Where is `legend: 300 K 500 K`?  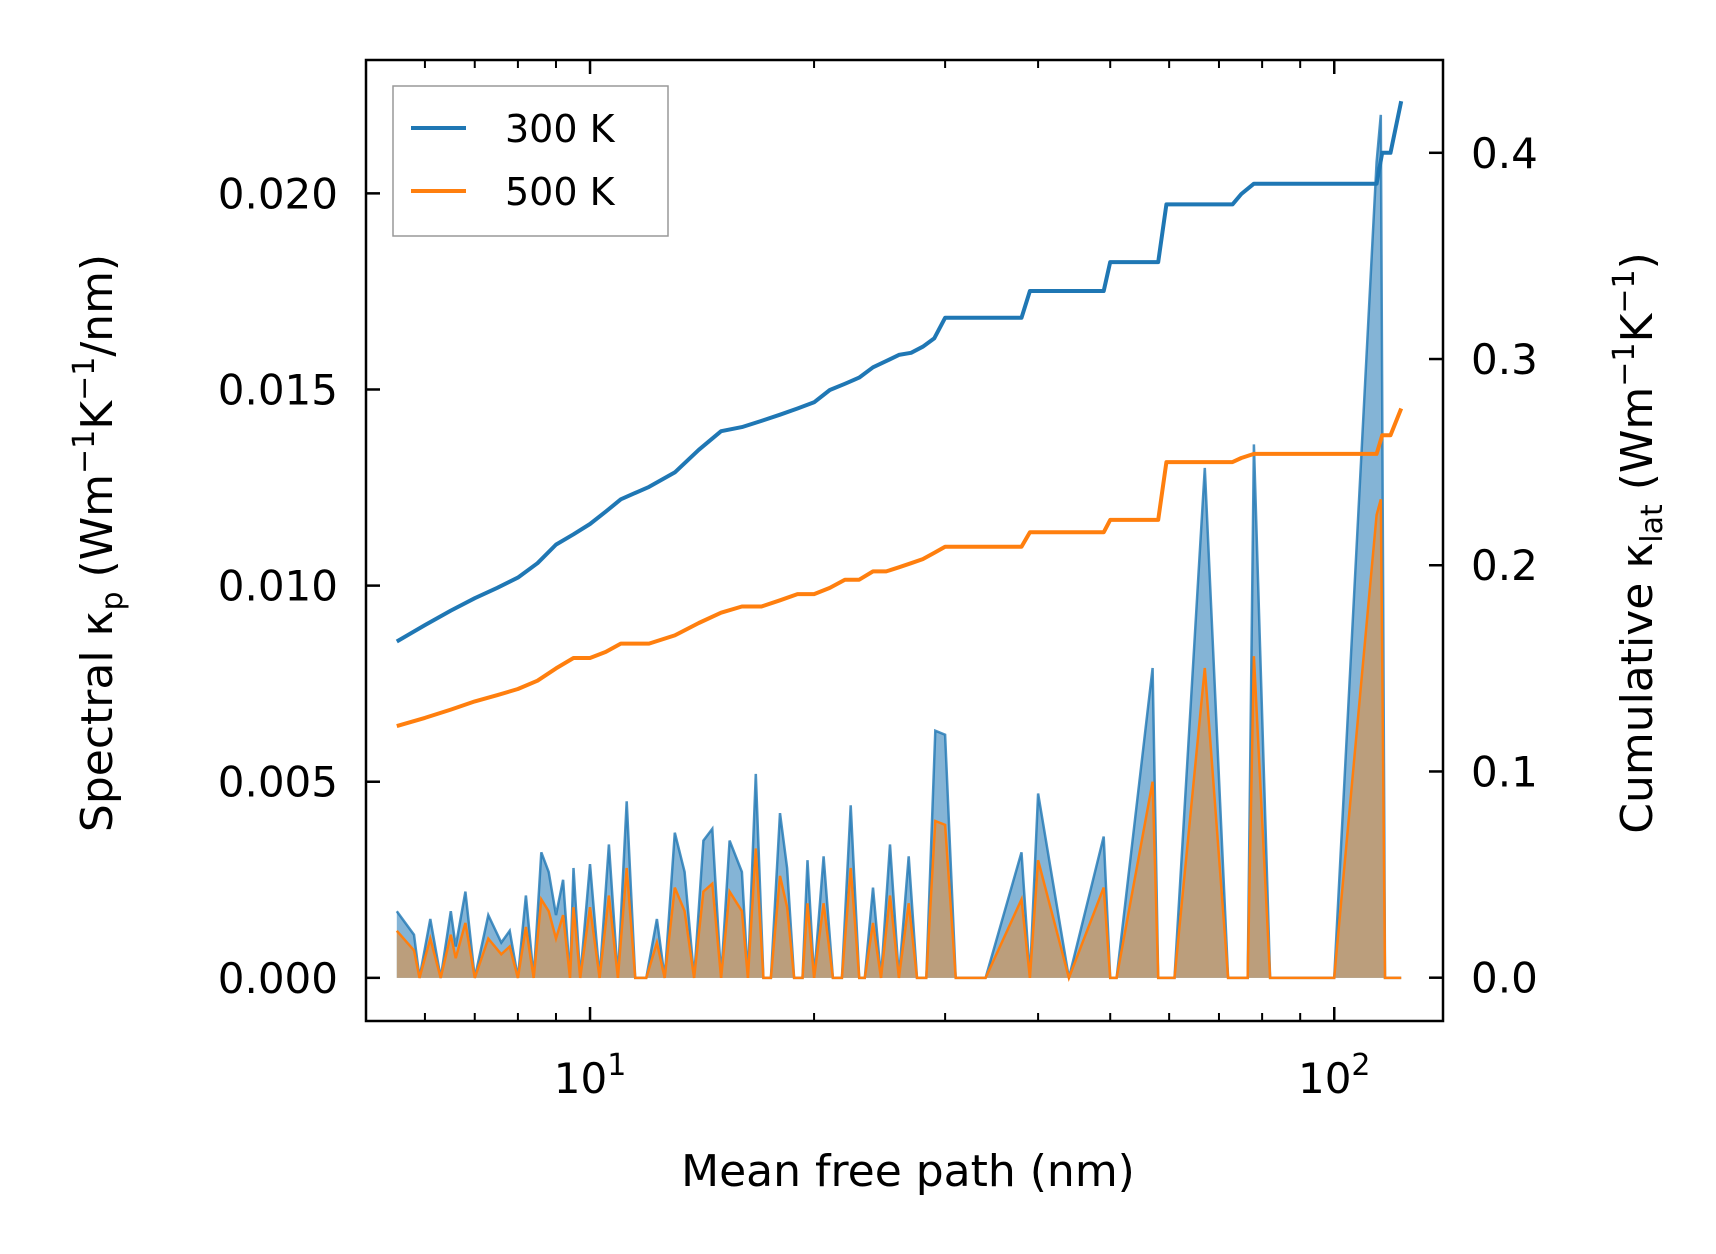
legend: 300 K 500 K is located at coordinates (530, 161).